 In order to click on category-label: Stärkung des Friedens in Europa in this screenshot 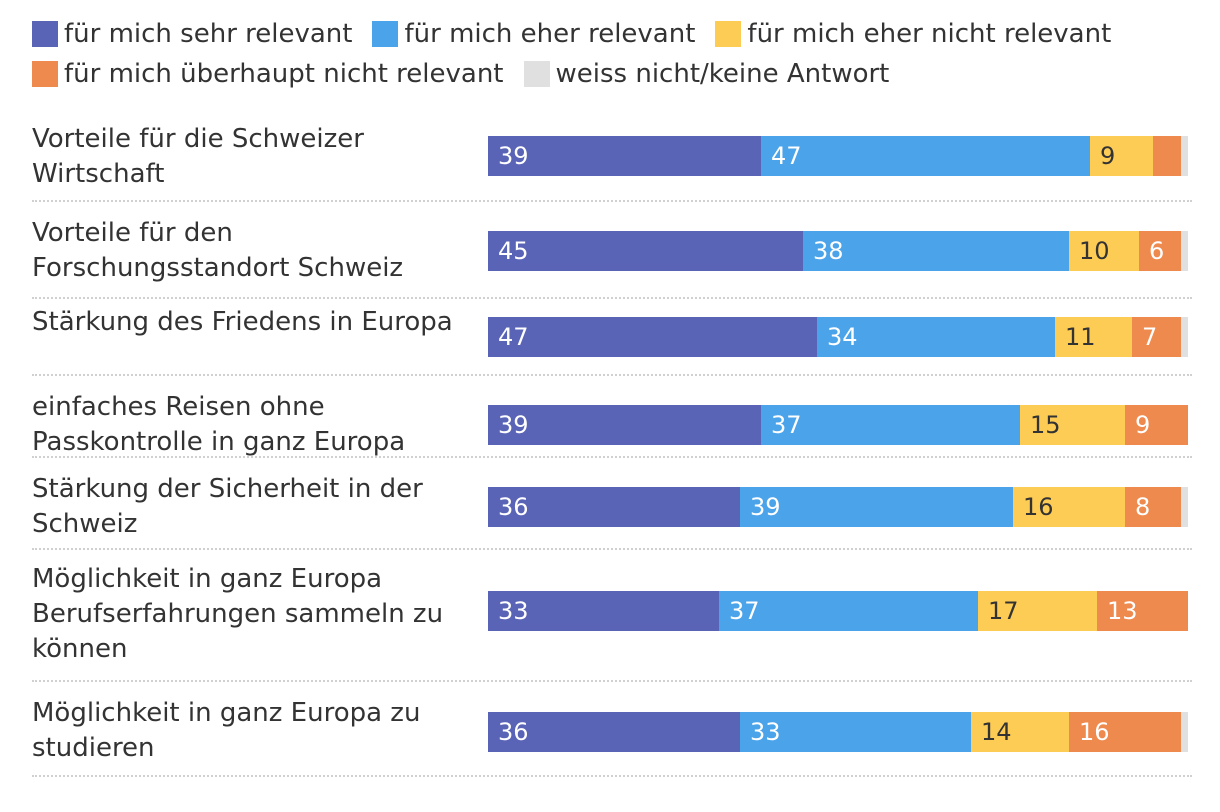, I will do `click(242, 322)`.